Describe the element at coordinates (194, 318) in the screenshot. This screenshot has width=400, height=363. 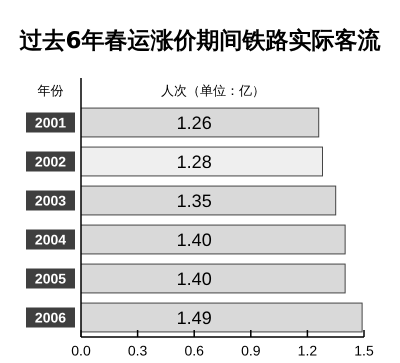
I see `data-label: 1.49` at that location.